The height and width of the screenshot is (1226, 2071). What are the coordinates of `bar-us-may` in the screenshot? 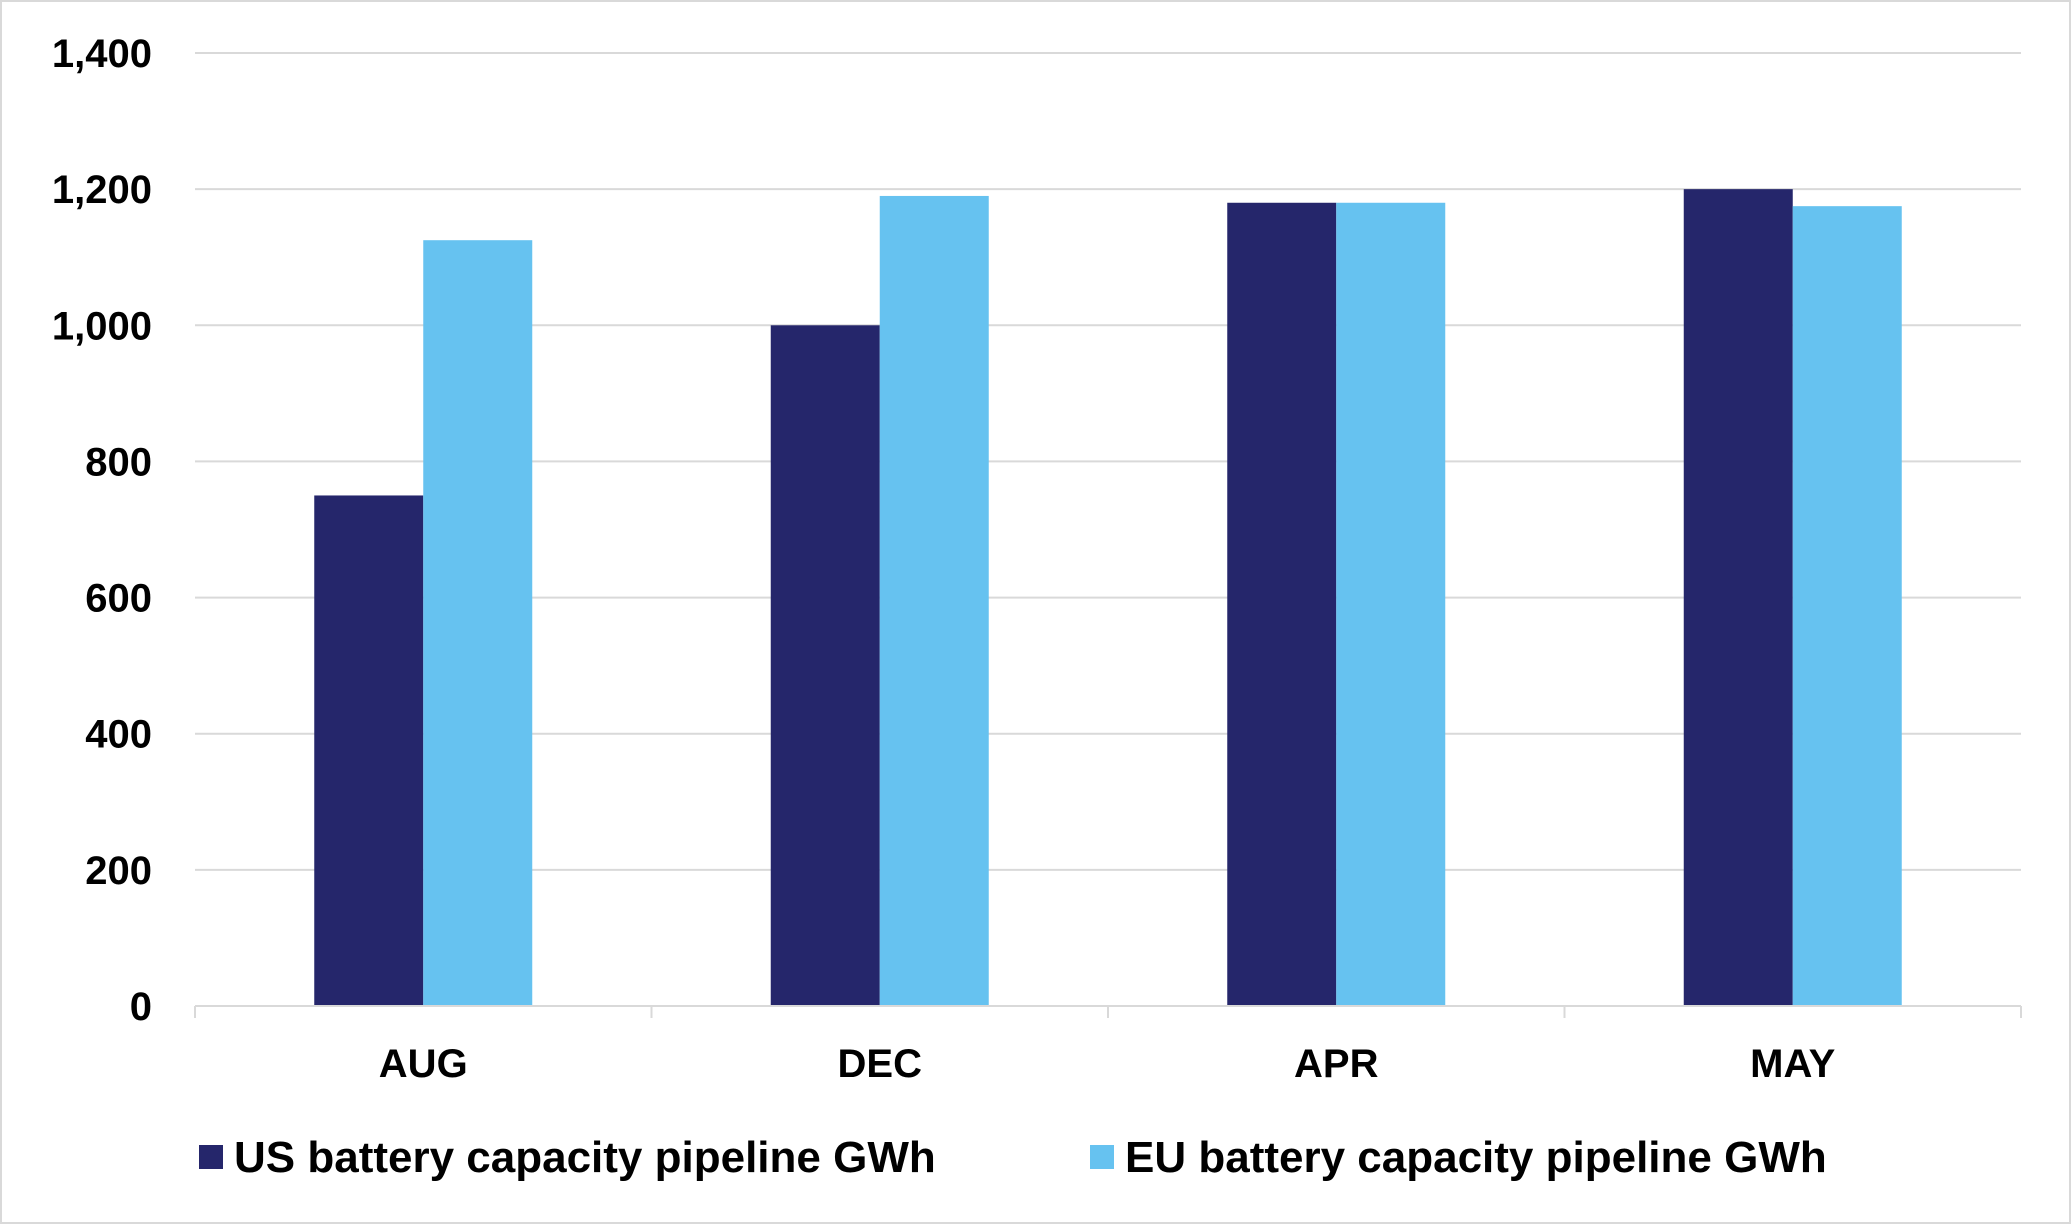 It's located at (1738, 598).